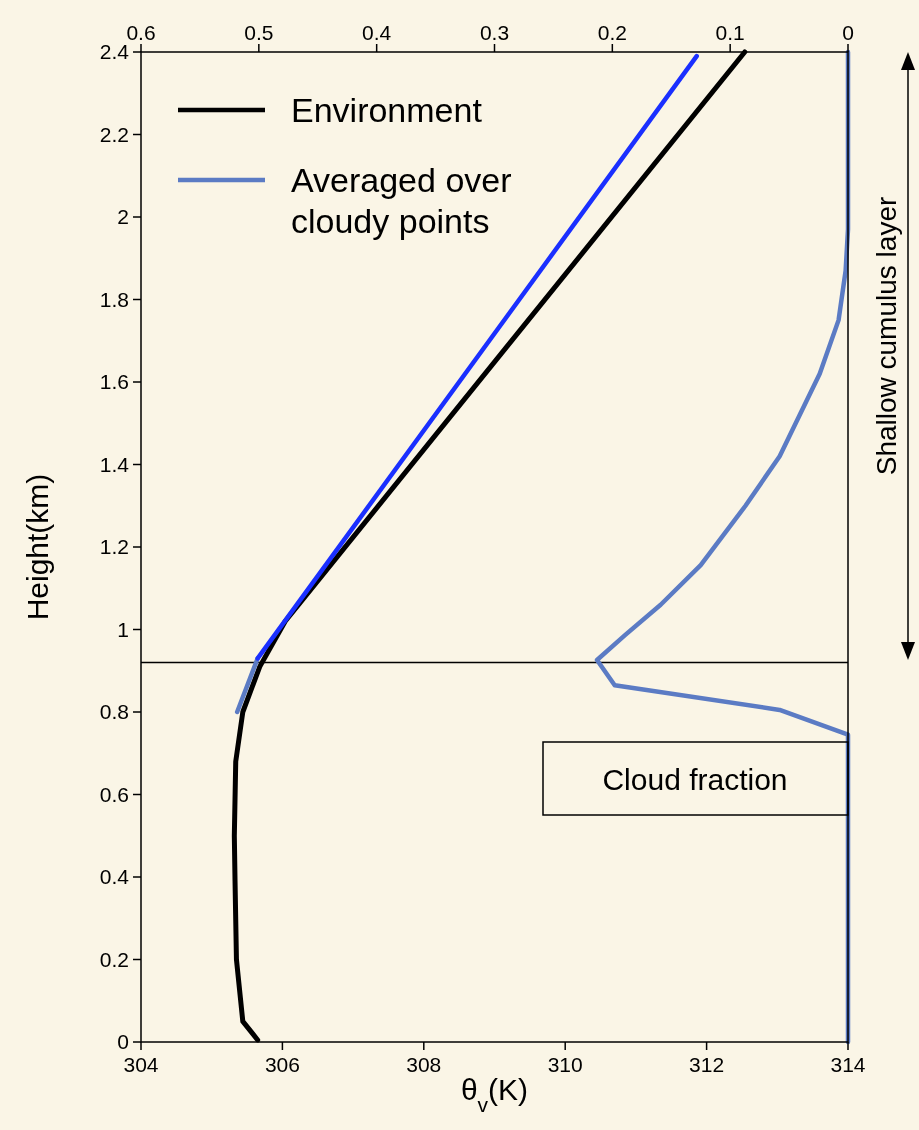 This screenshot has width=919, height=1130. I want to click on x-tick-label: 304, so click(141, 1064).